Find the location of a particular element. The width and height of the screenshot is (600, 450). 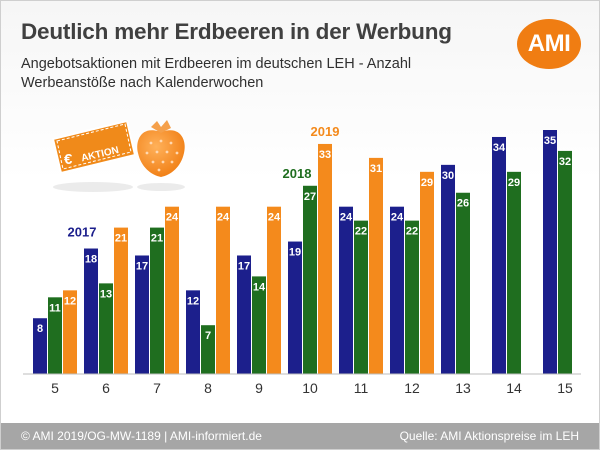

data-label-2019-kw12: 29 is located at coordinates (427, 183).